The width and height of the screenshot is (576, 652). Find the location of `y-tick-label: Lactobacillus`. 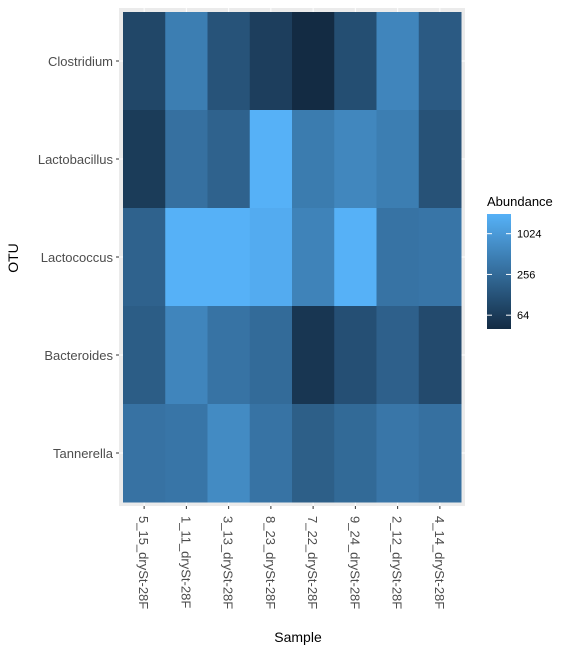

y-tick-label: Lactobacillus is located at coordinates (76, 159).